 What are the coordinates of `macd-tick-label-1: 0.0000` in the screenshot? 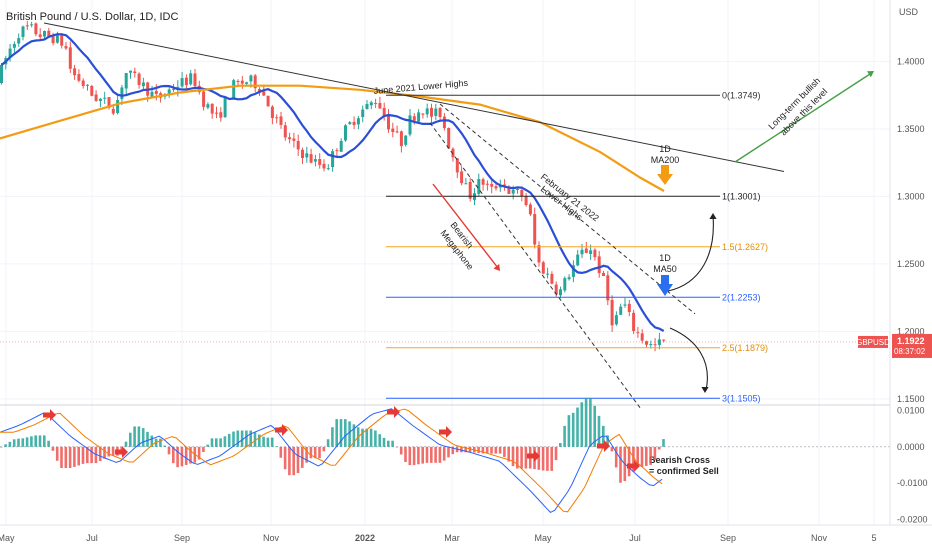 It's located at (911, 447).